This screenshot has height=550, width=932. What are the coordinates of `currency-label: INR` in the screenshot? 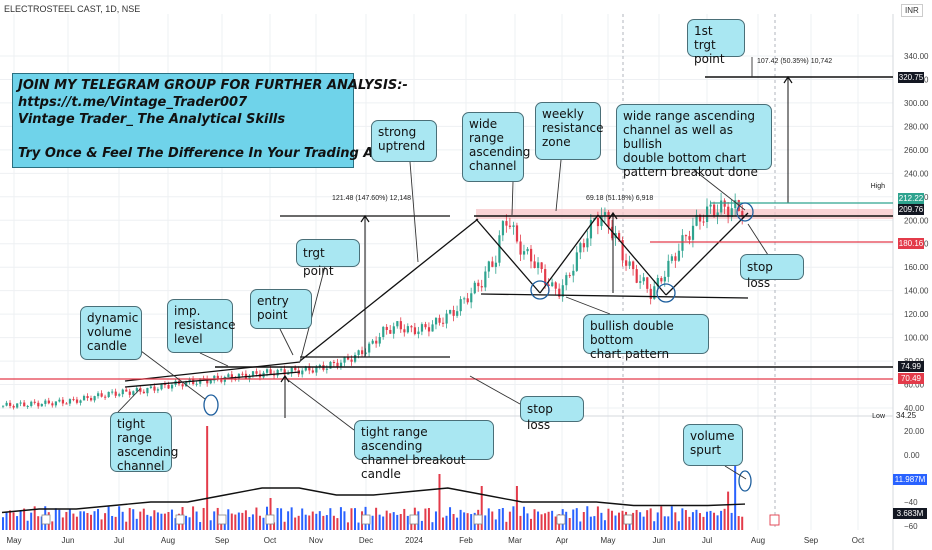 It's located at (912, 10).